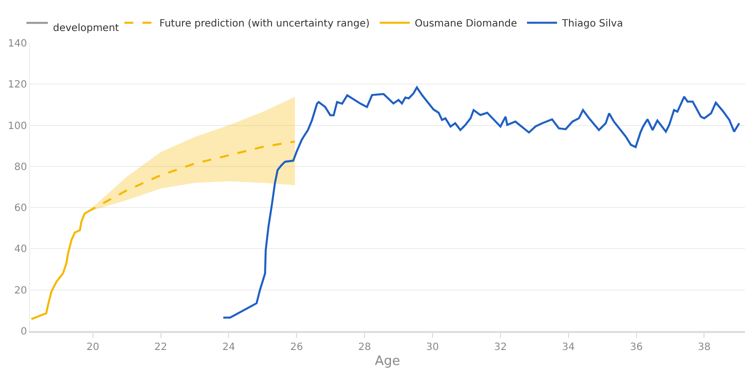  What do you see at coordinates (20, 290) in the screenshot?
I see `y-tick-label: 20` at bounding box center [20, 290].